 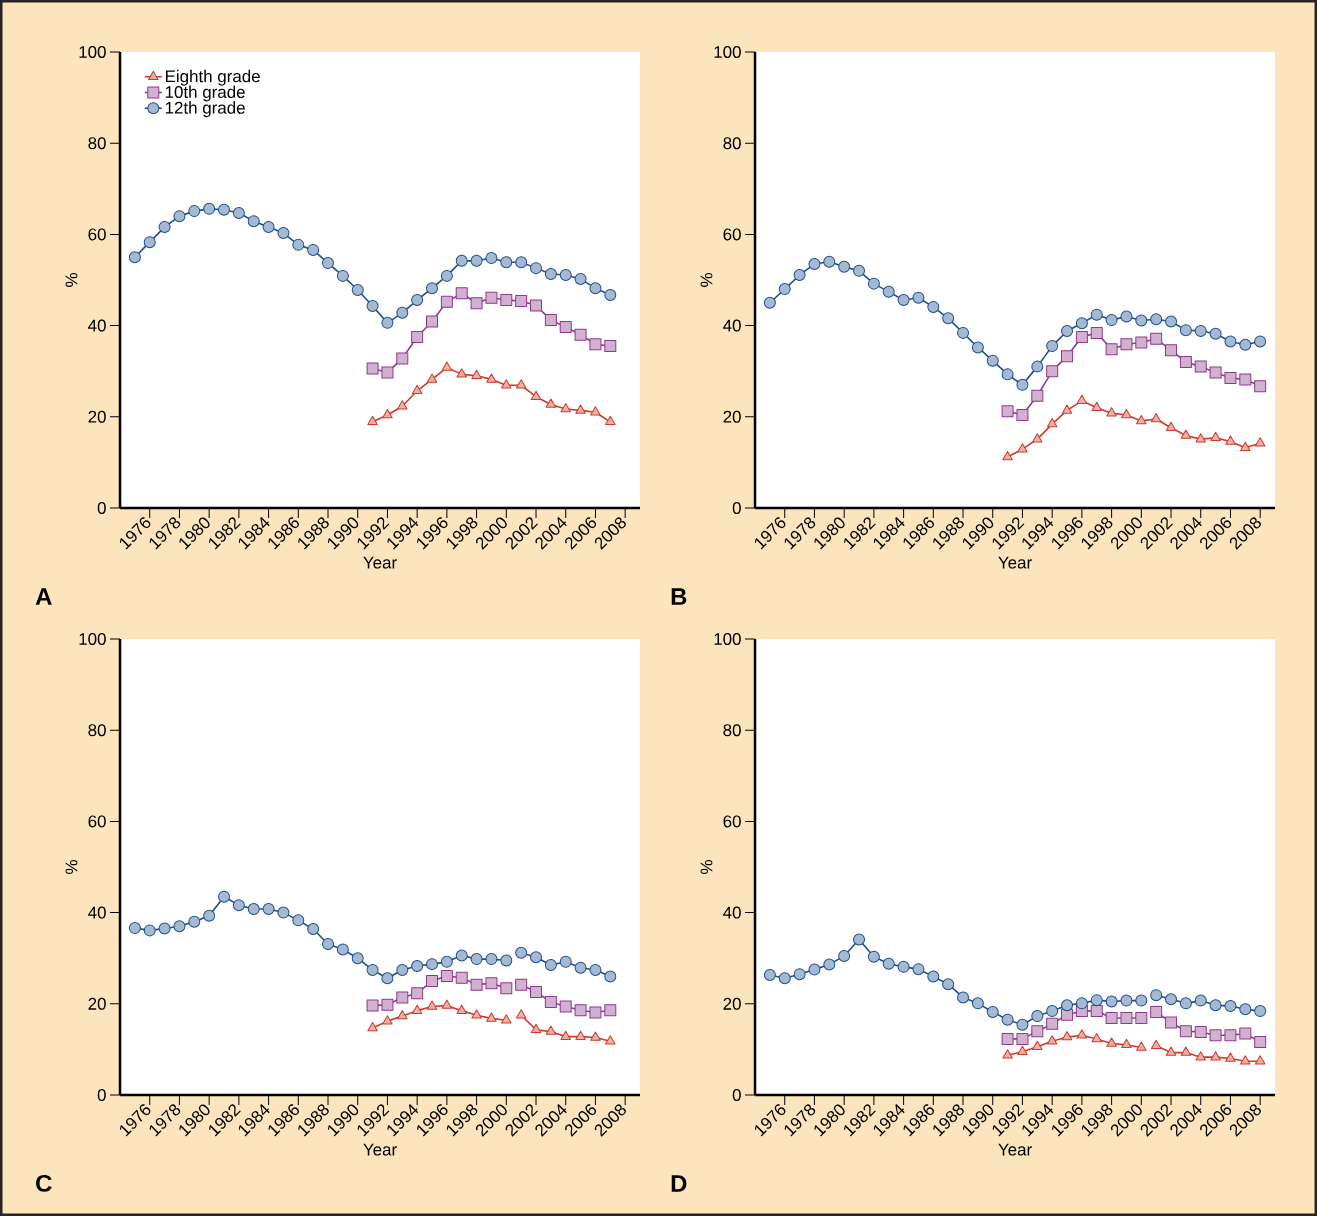 I want to click on y-tick-label: 0, so click(x=101, y=1095).